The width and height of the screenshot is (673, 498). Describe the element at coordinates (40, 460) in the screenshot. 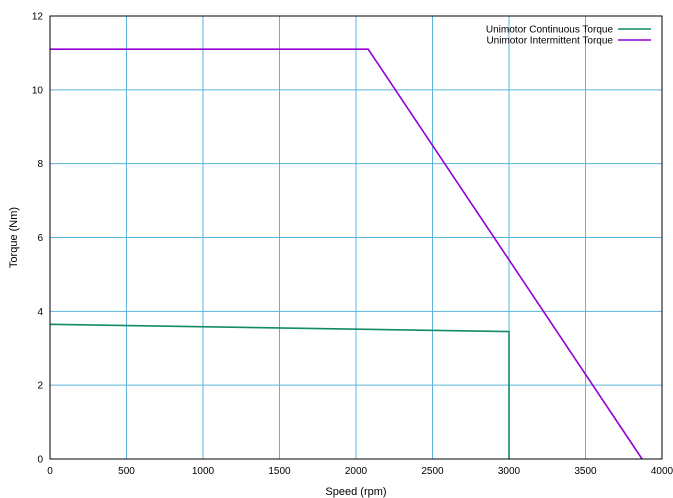

I see `y-tick-label: 0` at that location.